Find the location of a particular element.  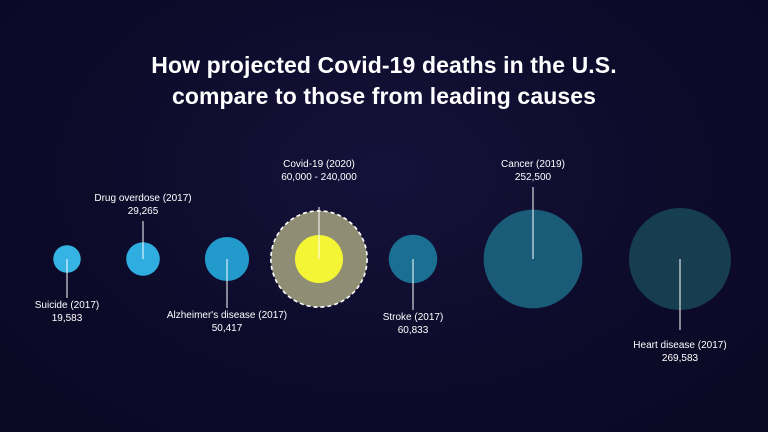

label-stroke-2017: Stroke (2017) is located at coordinates (413, 317).